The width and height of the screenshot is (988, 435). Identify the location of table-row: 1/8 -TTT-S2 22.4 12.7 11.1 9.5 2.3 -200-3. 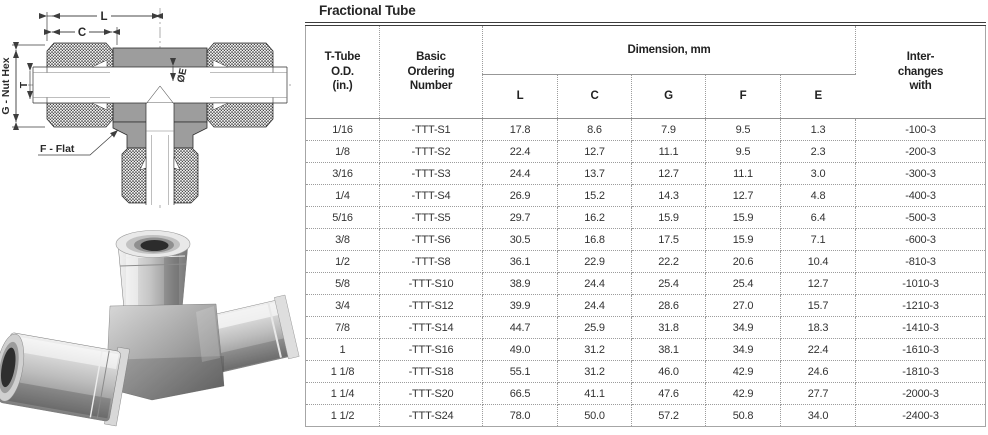
(645, 151).